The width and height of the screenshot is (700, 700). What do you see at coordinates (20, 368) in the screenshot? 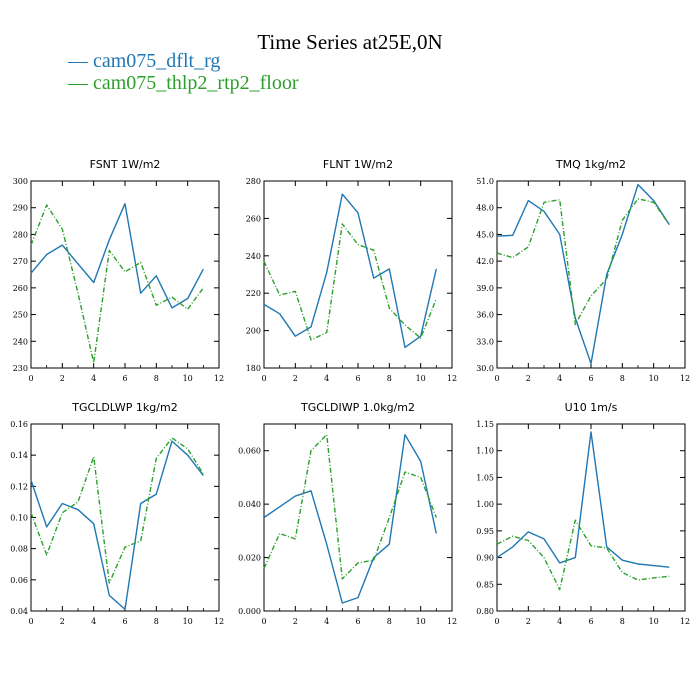
I see `panel-1-ytick-label: 230` at bounding box center [20, 368].